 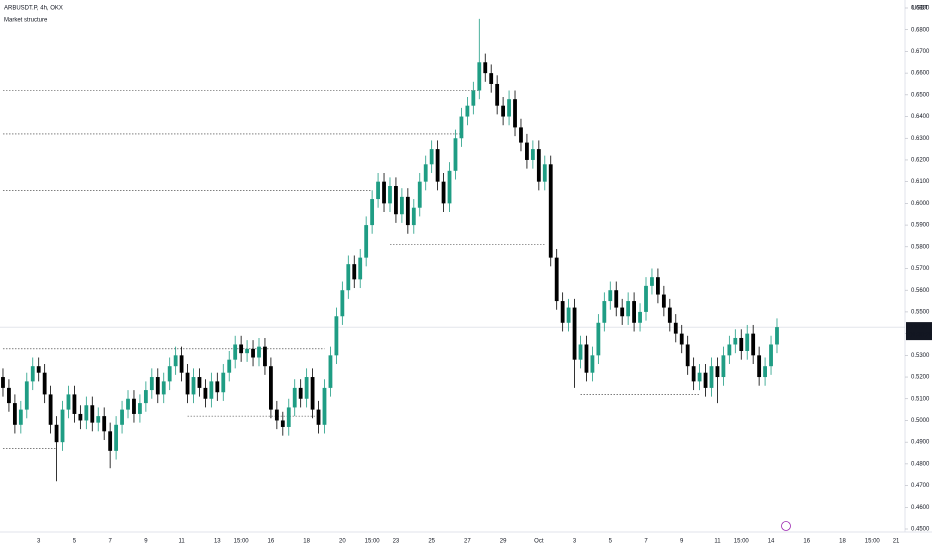 I want to click on x-tick-label: 18, so click(x=306, y=542).